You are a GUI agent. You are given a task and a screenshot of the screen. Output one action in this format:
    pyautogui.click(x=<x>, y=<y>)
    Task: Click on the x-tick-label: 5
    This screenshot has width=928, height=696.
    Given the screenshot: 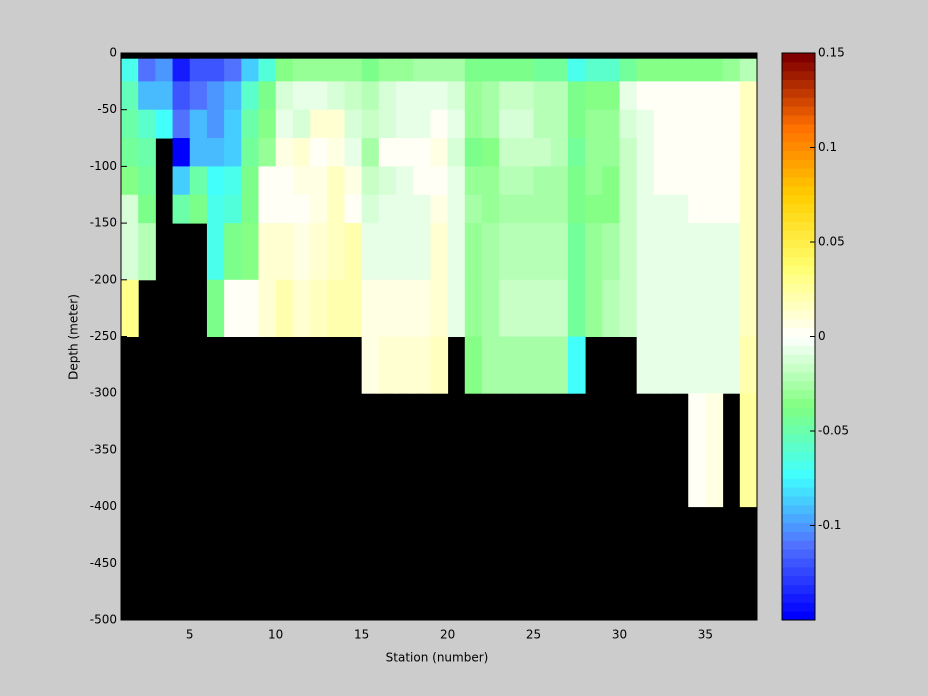 What is the action you would take?
    pyautogui.click(x=190, y=635)
    